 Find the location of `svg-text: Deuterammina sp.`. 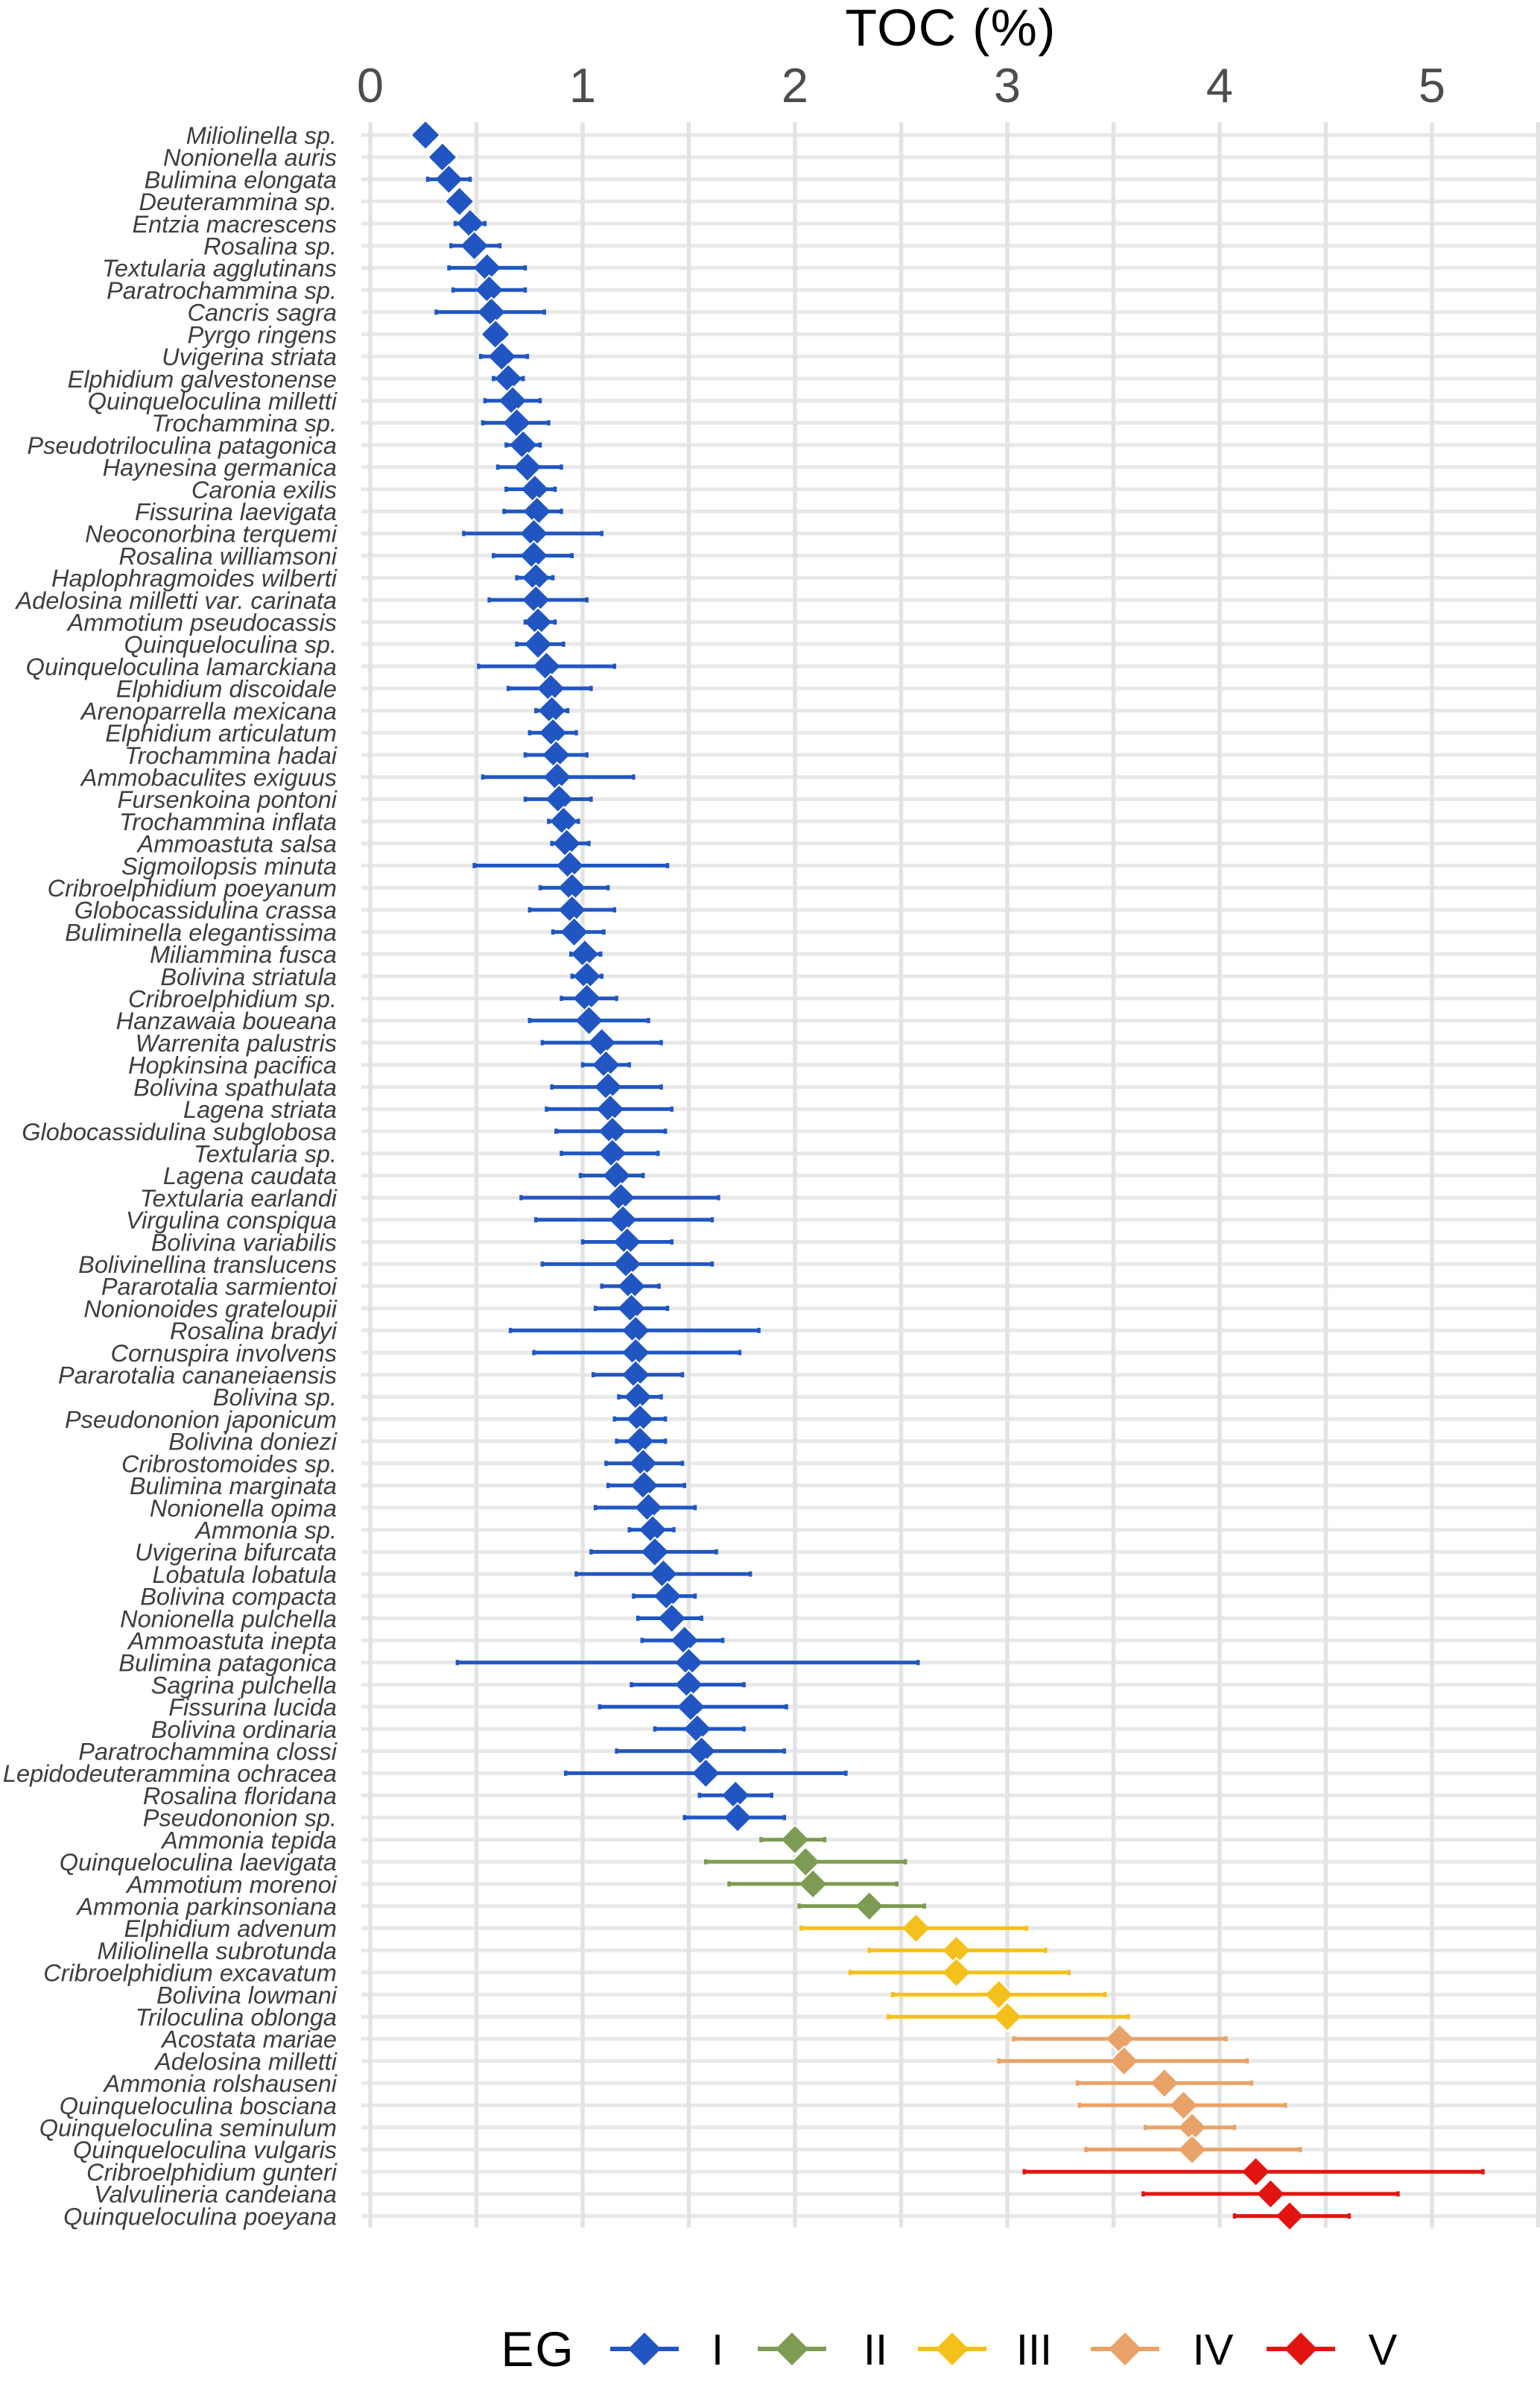

svg-text: Deuterammina sp. is located at coordinates (238, 202).